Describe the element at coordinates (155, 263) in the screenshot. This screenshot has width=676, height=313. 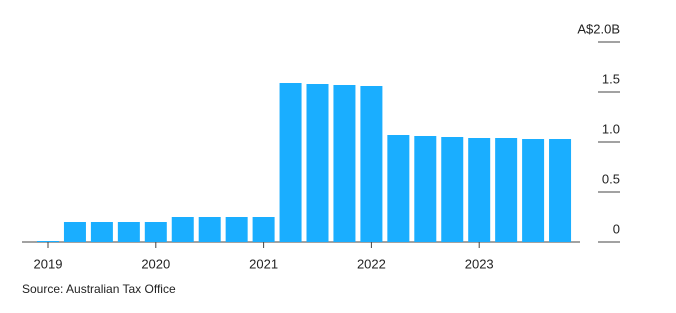
I see `x-tick-label: 2020` at that location.